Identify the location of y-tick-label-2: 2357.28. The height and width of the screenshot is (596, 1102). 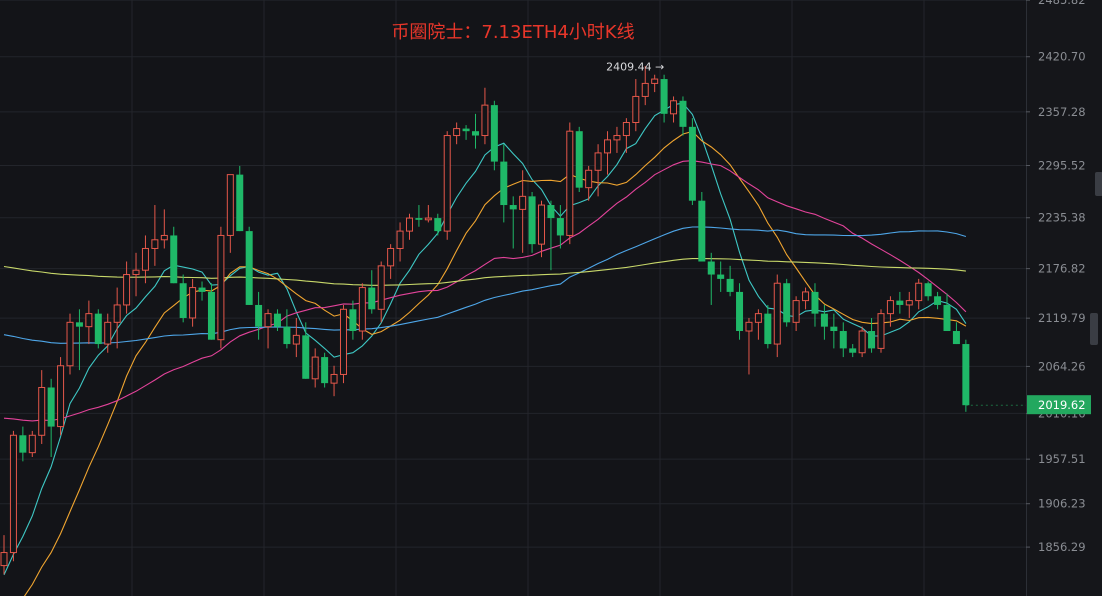
(1062, 112).